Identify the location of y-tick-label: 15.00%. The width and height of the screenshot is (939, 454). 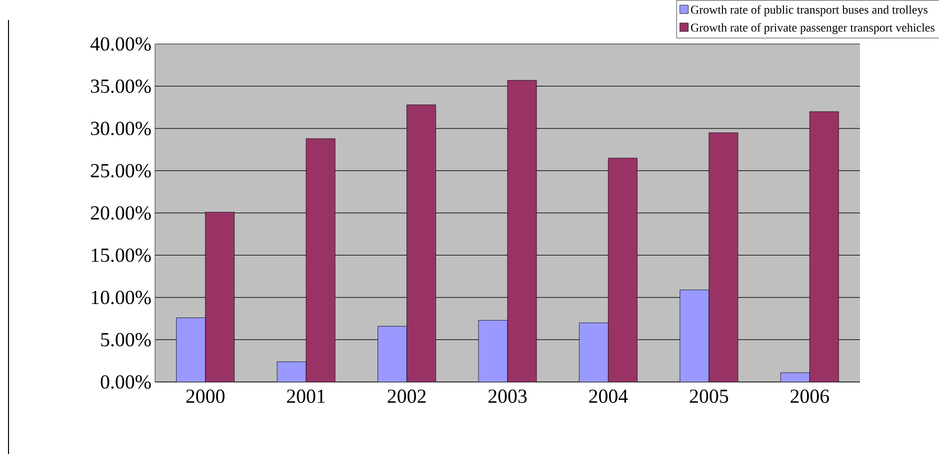
(121, 255).